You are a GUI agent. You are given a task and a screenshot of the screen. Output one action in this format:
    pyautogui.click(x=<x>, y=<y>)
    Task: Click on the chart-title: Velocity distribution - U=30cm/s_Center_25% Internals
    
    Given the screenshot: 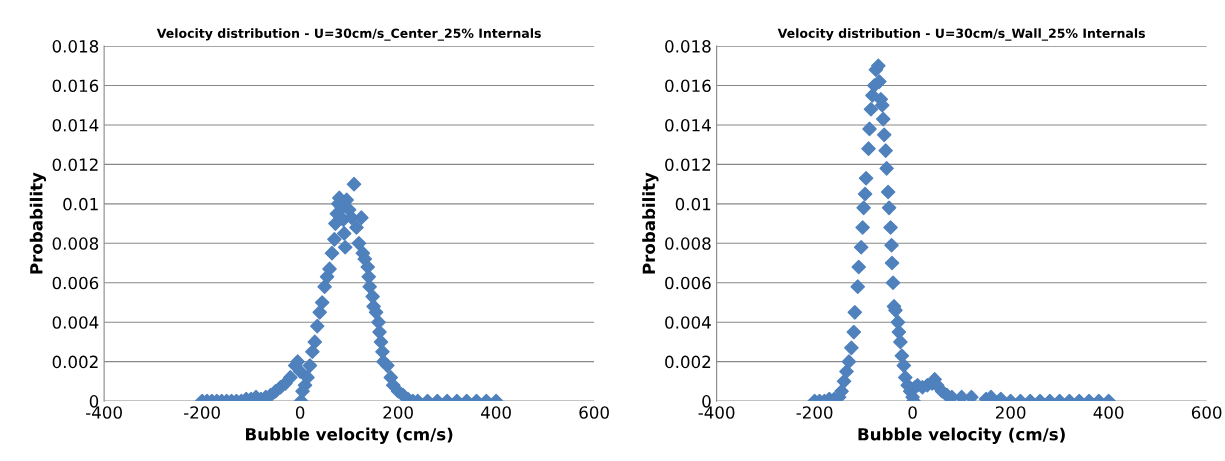 What is the action you would take?
    pyautogui.click(x=348, y=34)
    